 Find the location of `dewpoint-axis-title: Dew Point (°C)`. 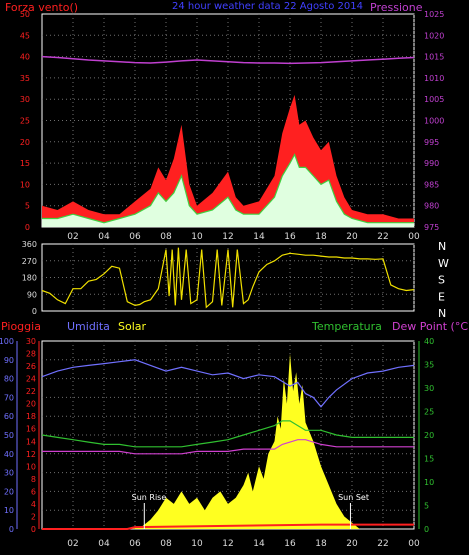

dewpoint-axis-title: Dew Point (°C) is located at coordinates (430, 326).